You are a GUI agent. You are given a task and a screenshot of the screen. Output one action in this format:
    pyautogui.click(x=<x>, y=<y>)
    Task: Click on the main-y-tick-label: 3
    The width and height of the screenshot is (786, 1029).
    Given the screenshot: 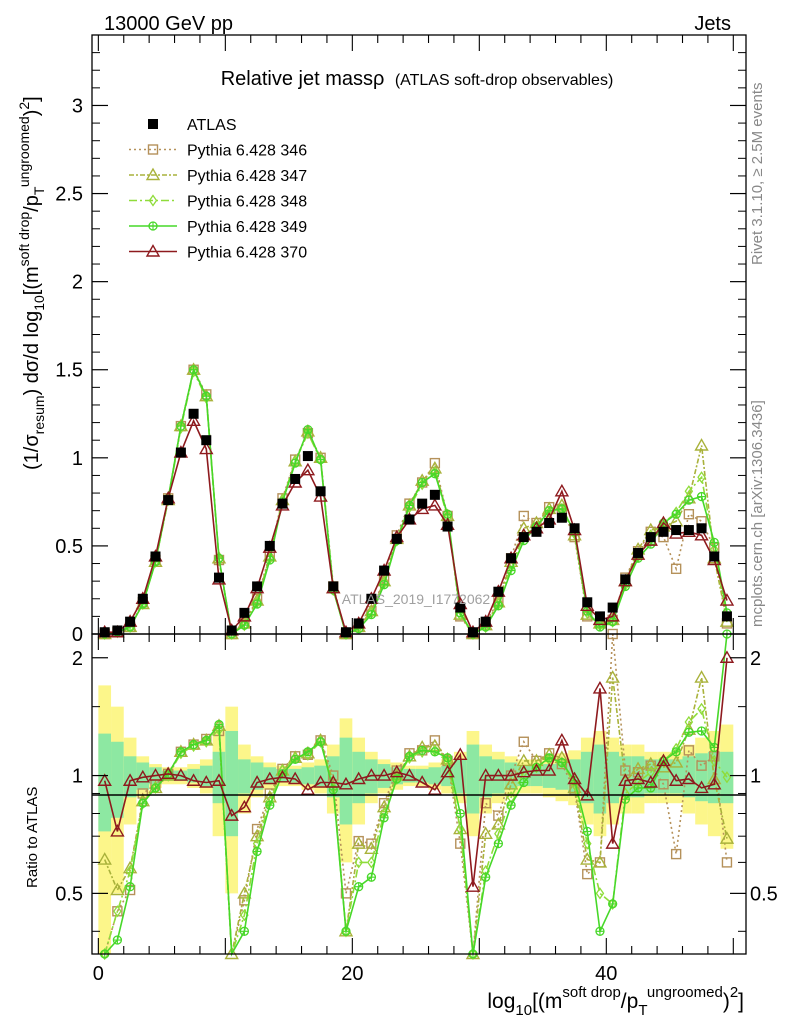 What is the action you would take?
    pyautogui.click(x=77, y=106)
    